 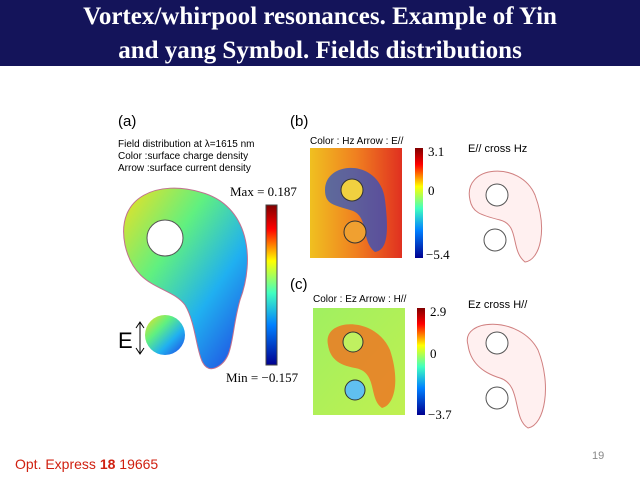 I want to click on panel-label: (a), so click(x=127, y=121).